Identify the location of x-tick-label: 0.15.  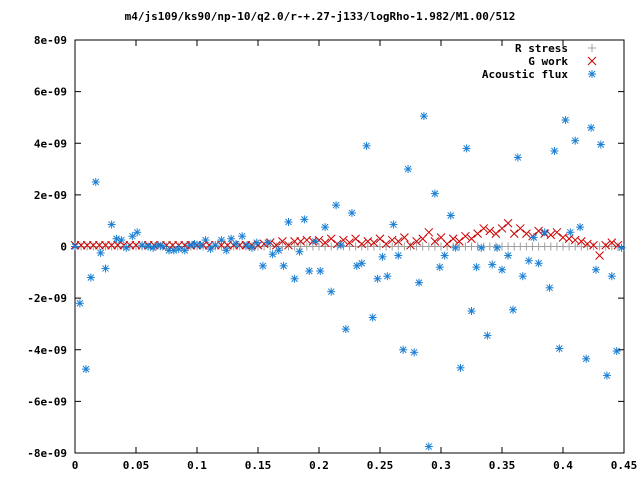
(258, 465).